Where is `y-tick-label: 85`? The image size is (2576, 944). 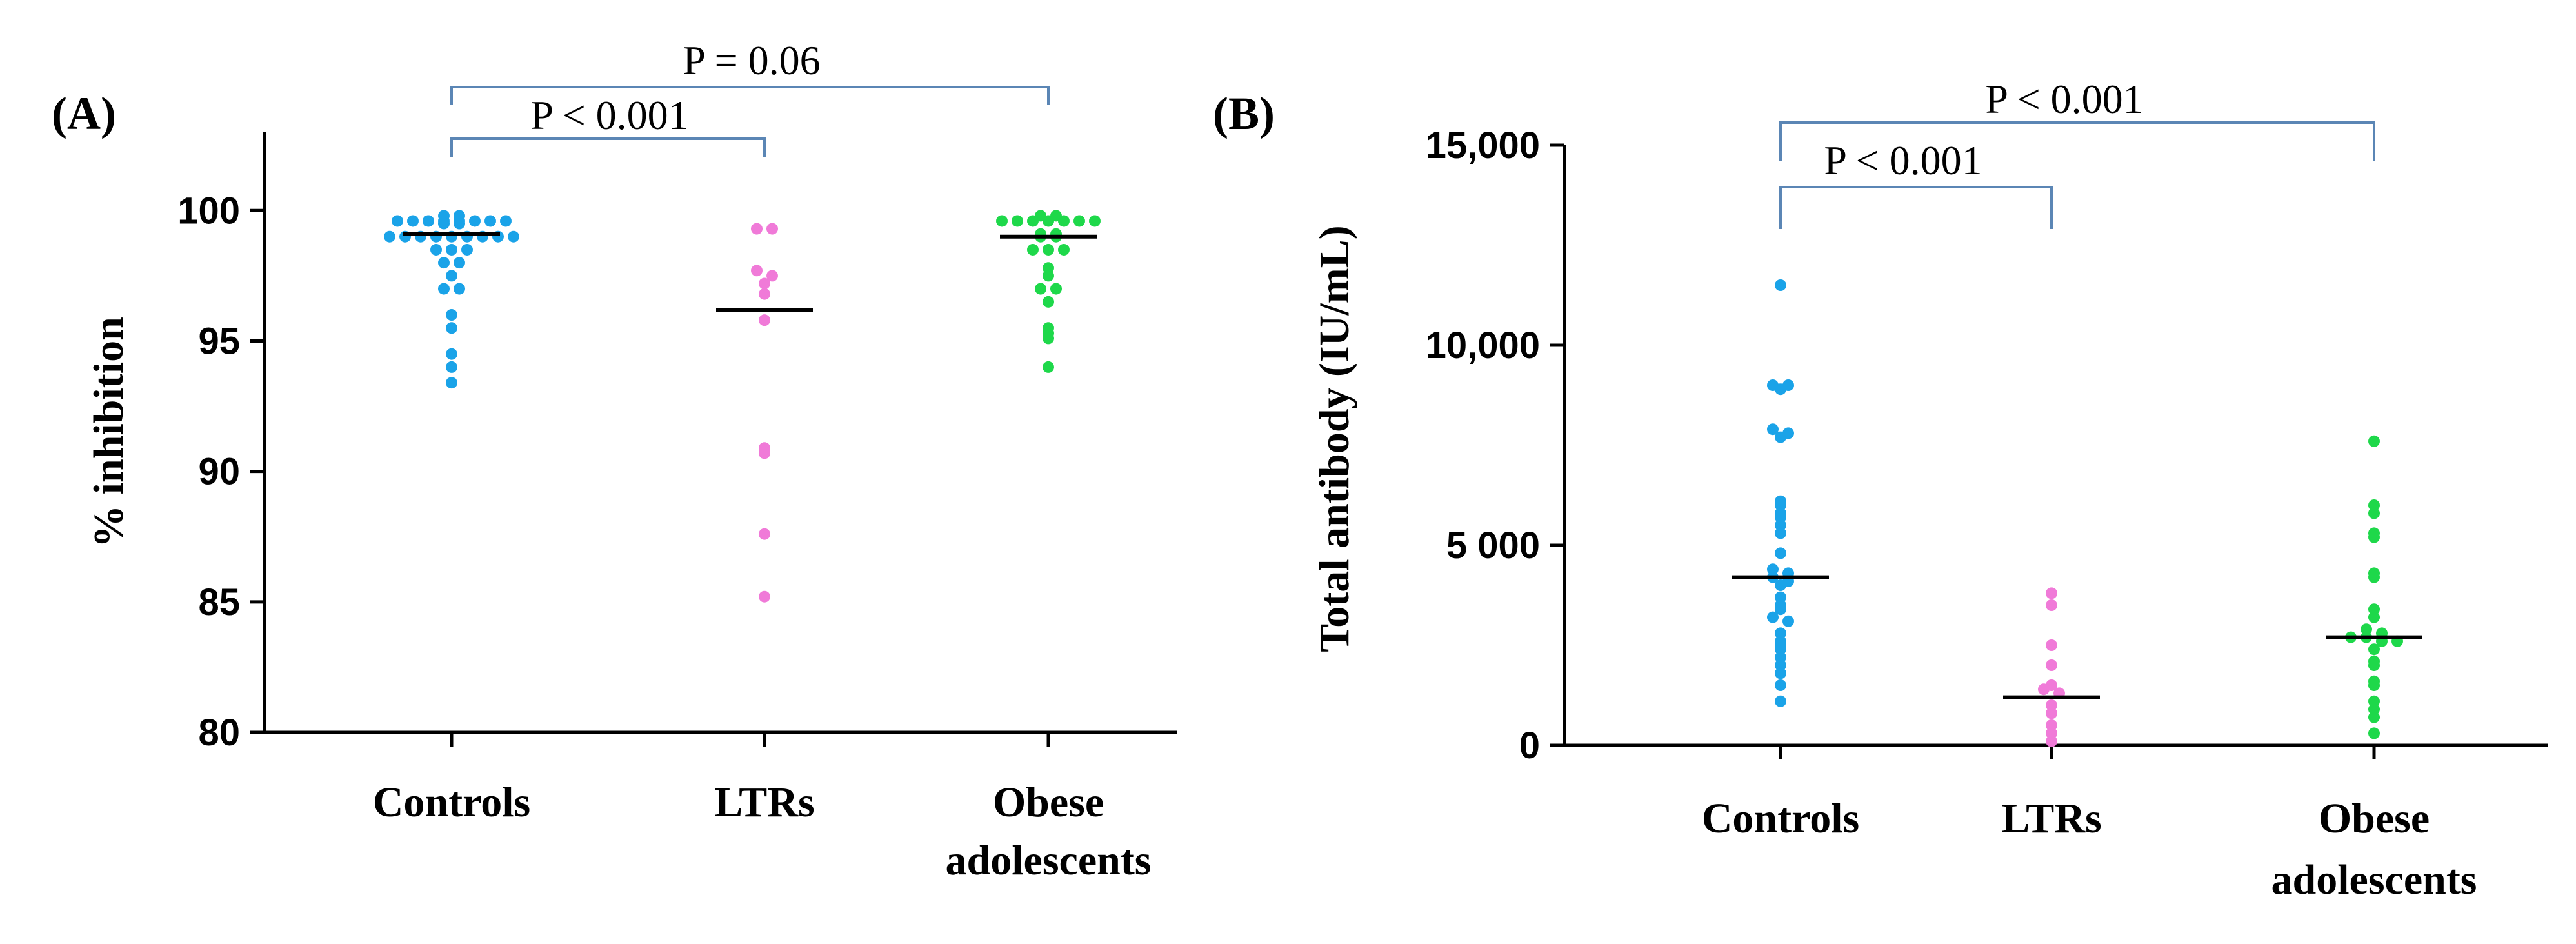 y-tick-label: 85 is located at coordinates (219, 602).